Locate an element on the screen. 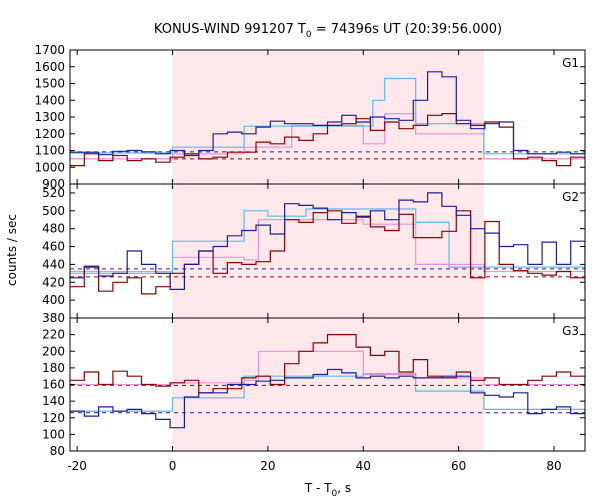 Image resolution: width=600 pixels, height=500 pixels. y-tick-label: 1000 is located at coordinates (49, 167).